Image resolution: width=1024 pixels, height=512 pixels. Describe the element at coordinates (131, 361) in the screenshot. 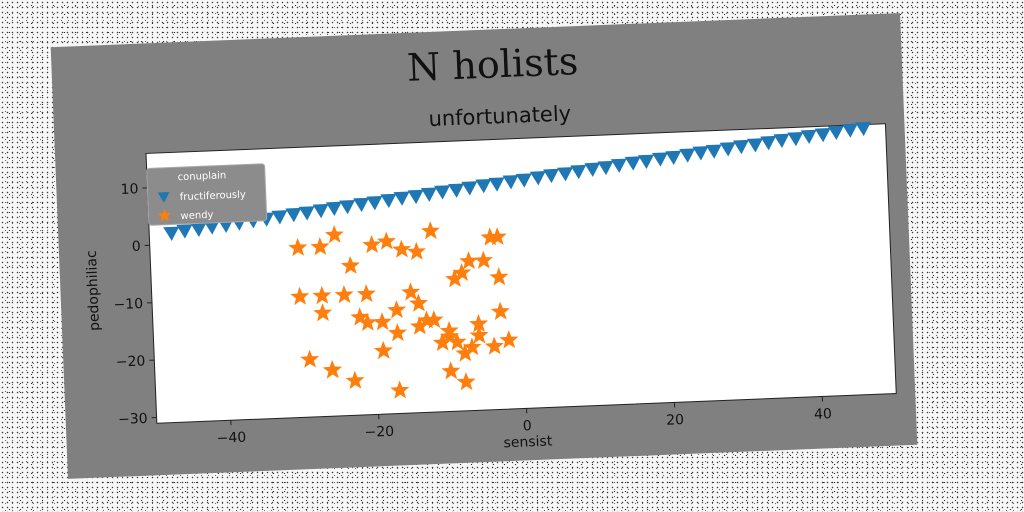

I see `y-tick-label: −20` at that location.